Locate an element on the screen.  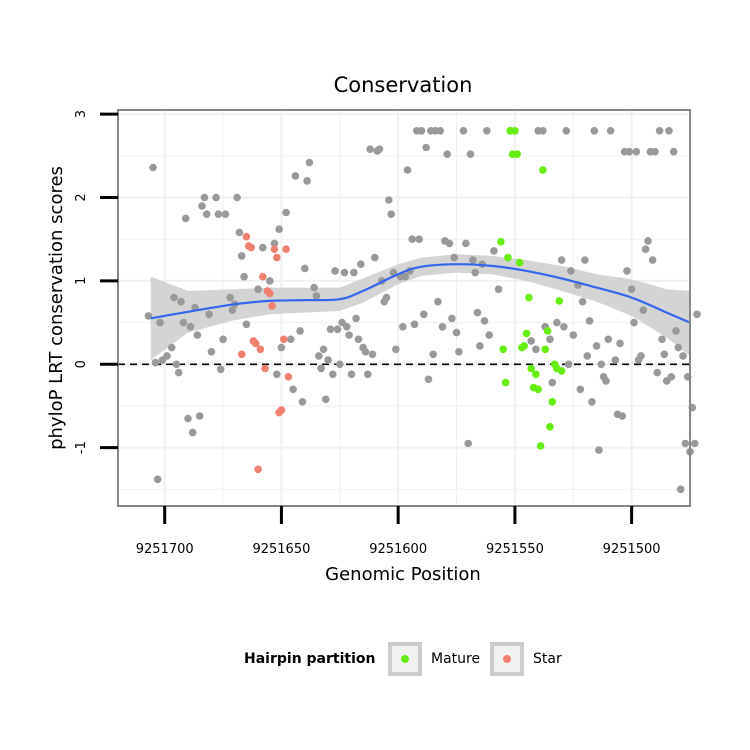
chart-title: Conservation is located at coordinates (403, 85).